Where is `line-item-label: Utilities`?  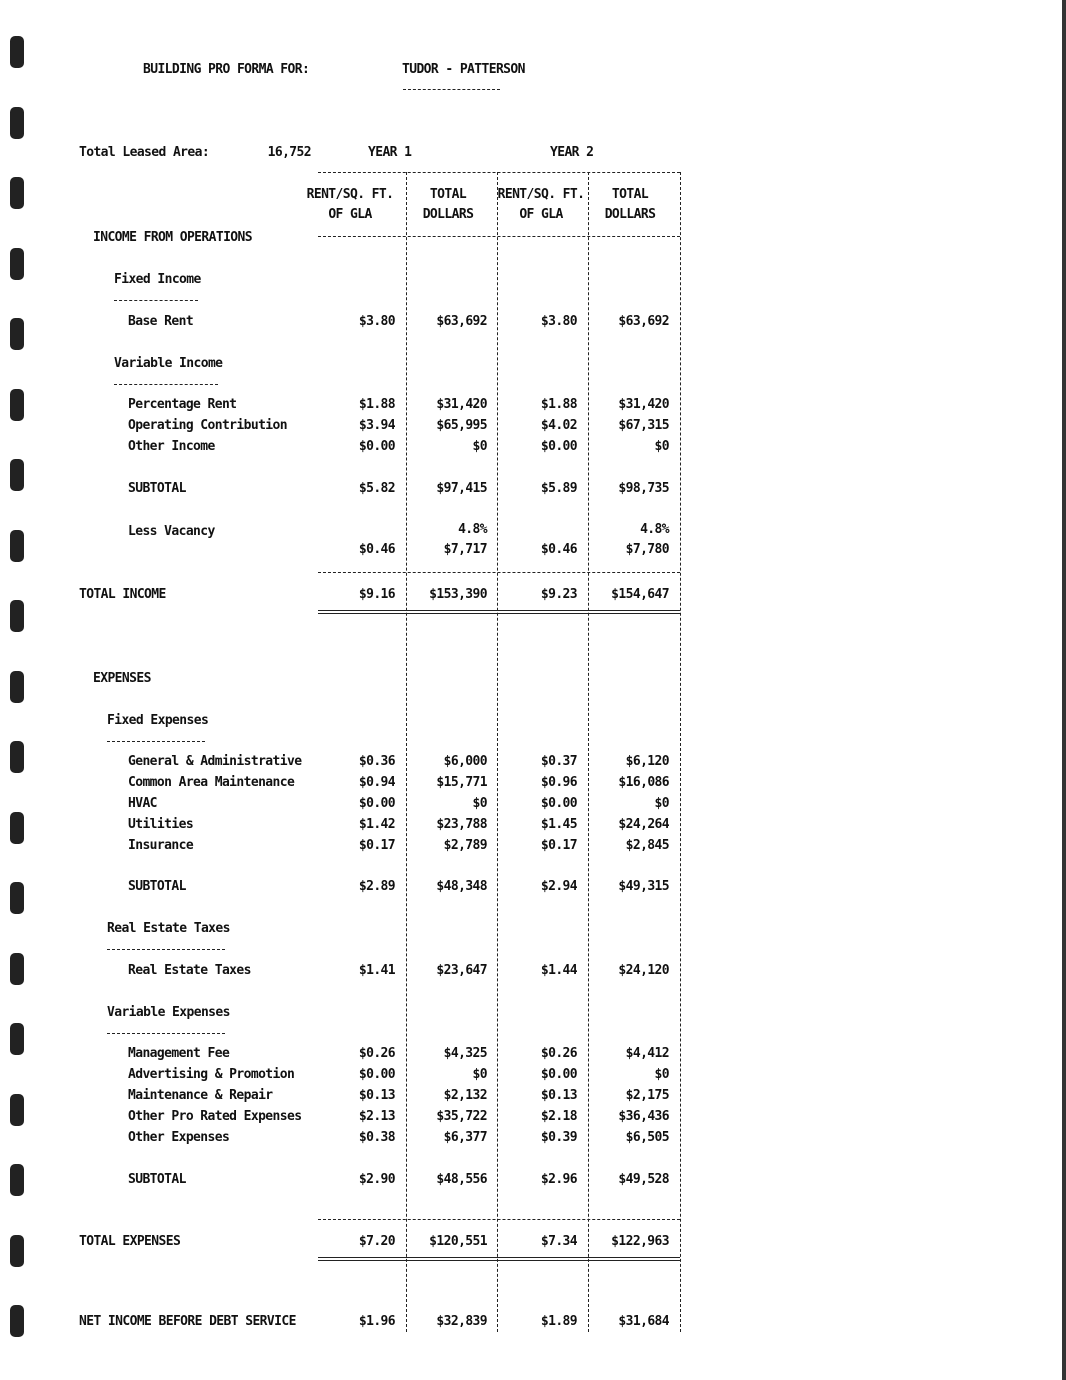 line-item-label: Utilities is located at coordinates (161, 824).